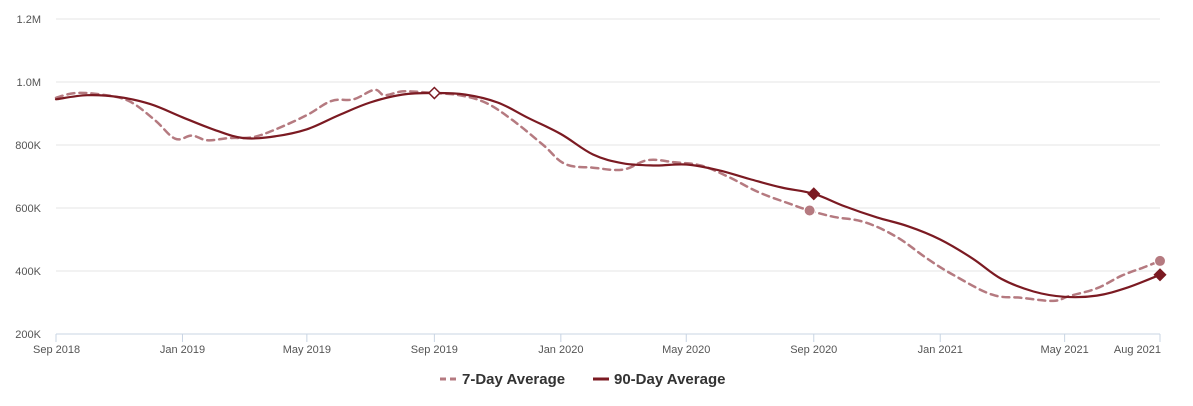 This screenshot has height=406, width=1193. Describe the element at coordinates (513, 379) in the screenshot. I see `legend-label-7-day: 7-Day Average` at that location.